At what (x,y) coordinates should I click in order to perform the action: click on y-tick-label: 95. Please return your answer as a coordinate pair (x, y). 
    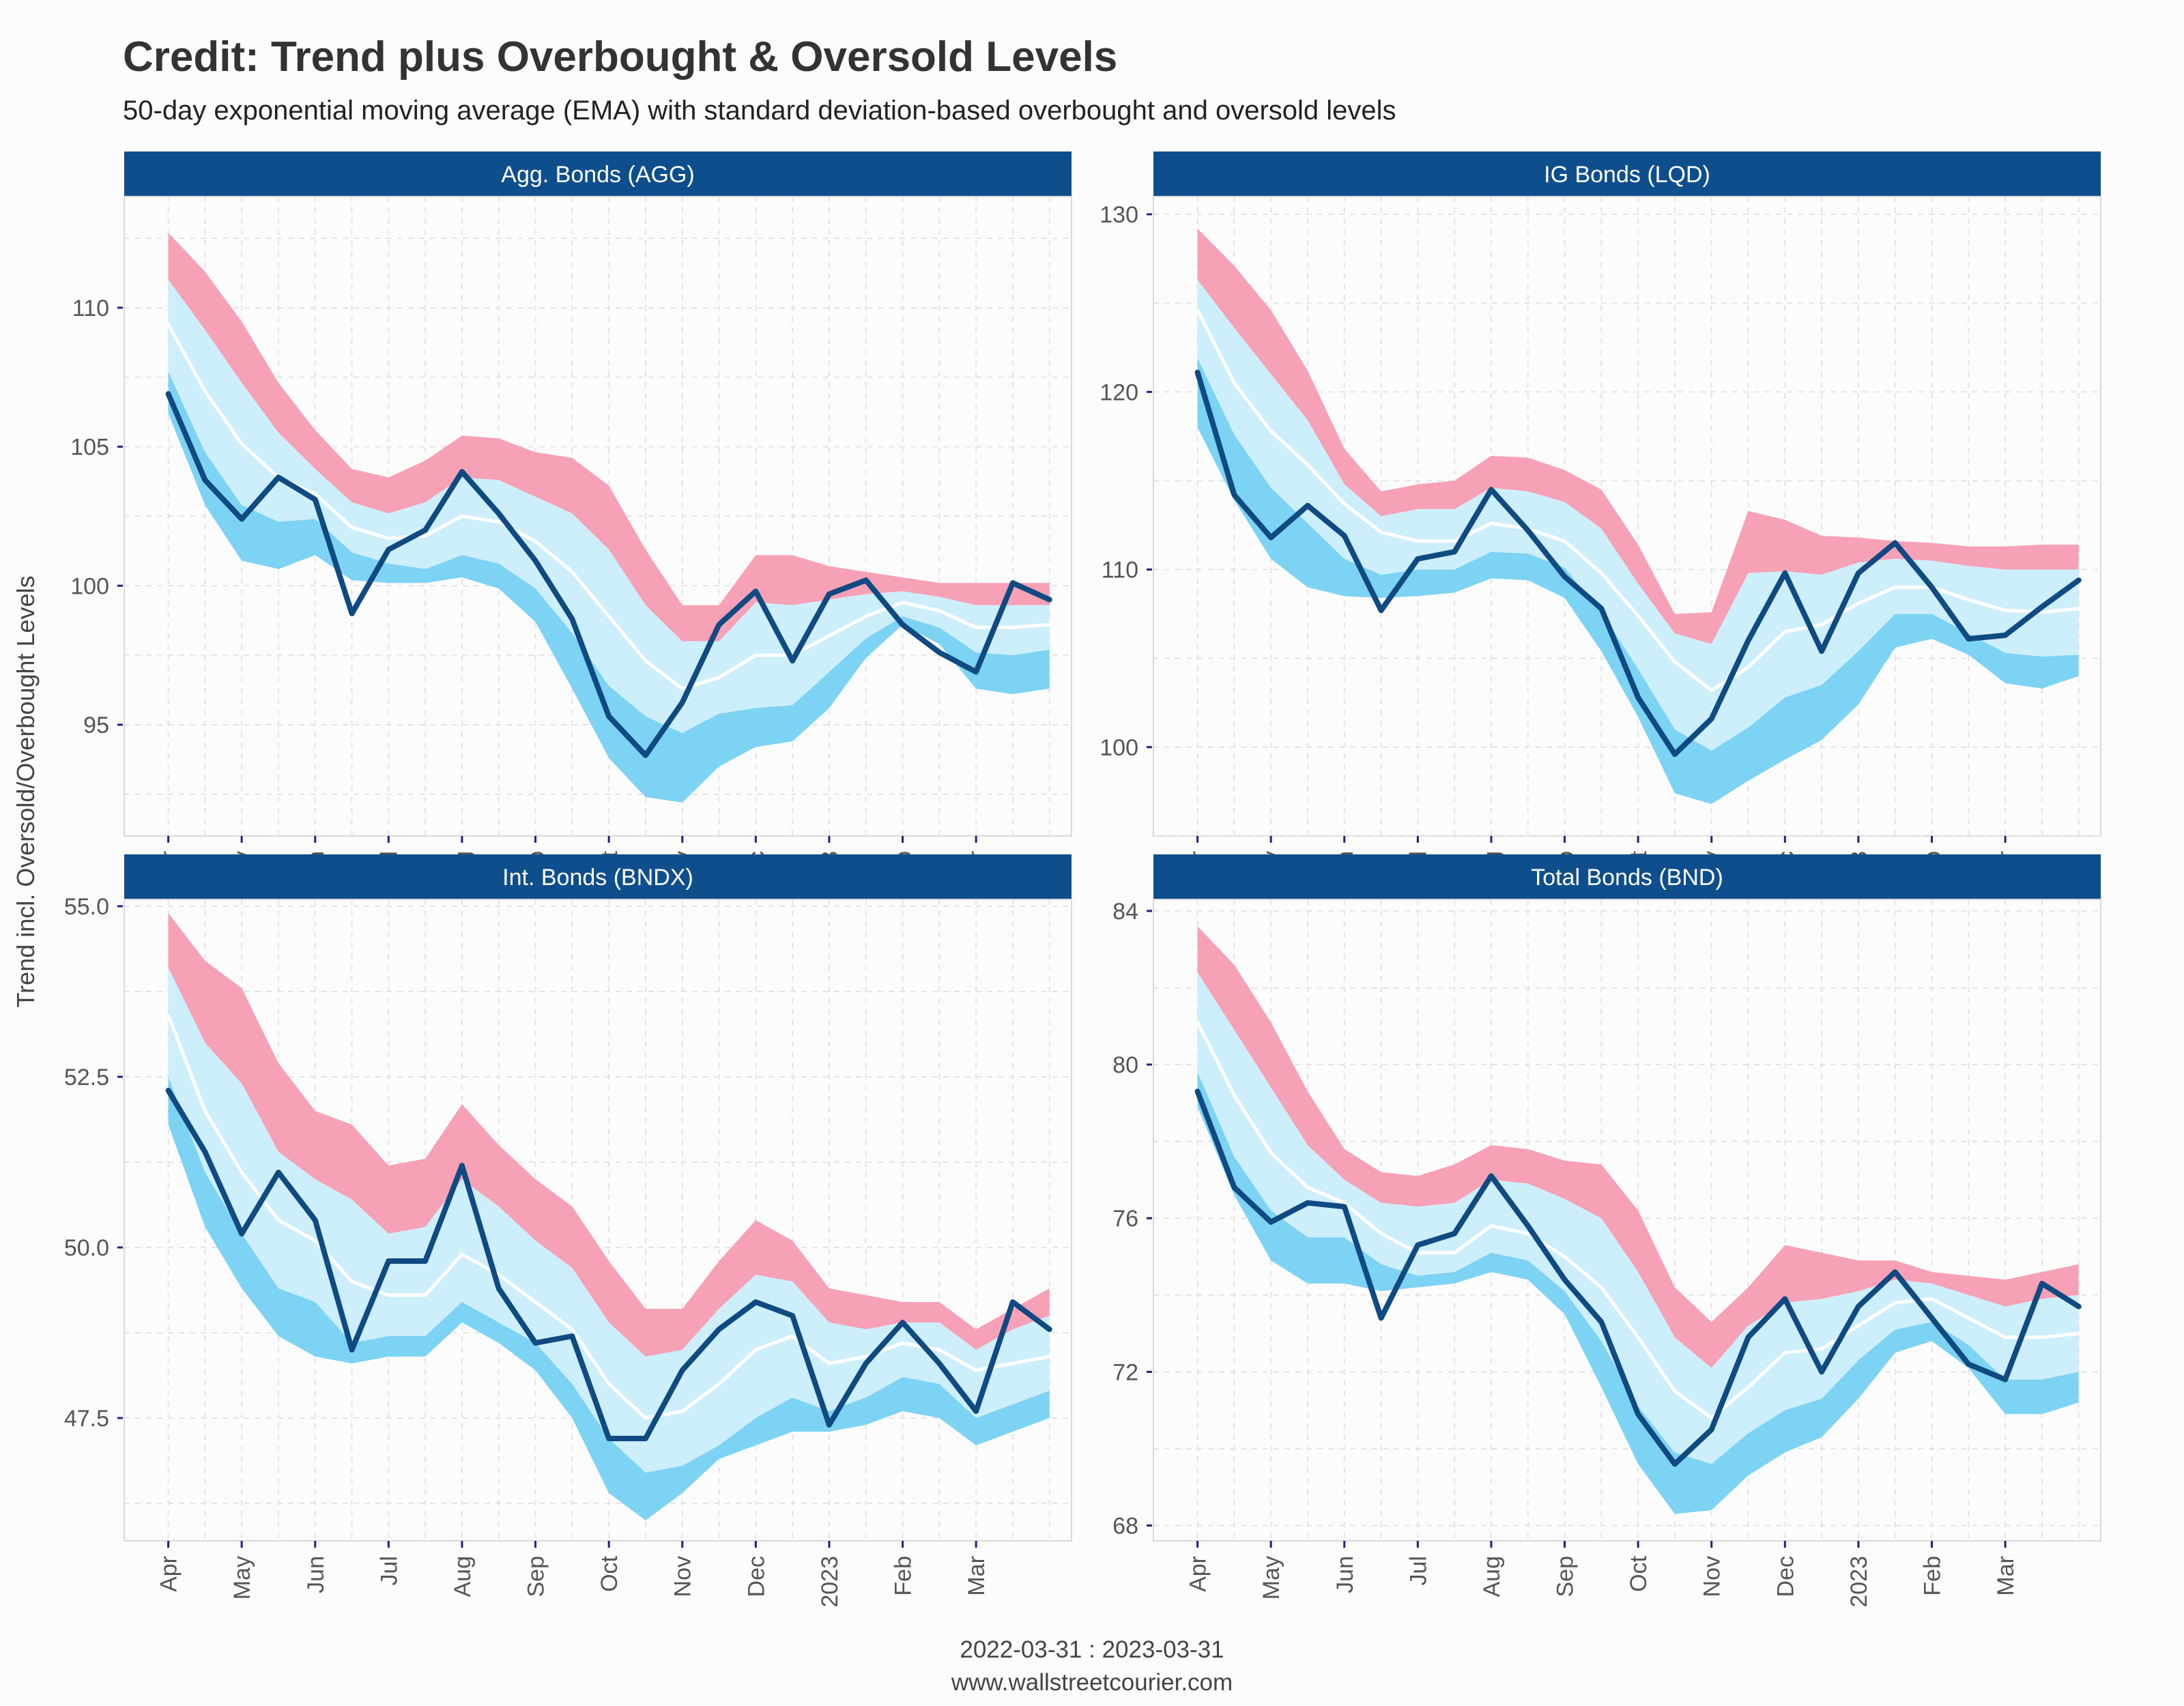
    Looking at the image, I should click on (96, 725).